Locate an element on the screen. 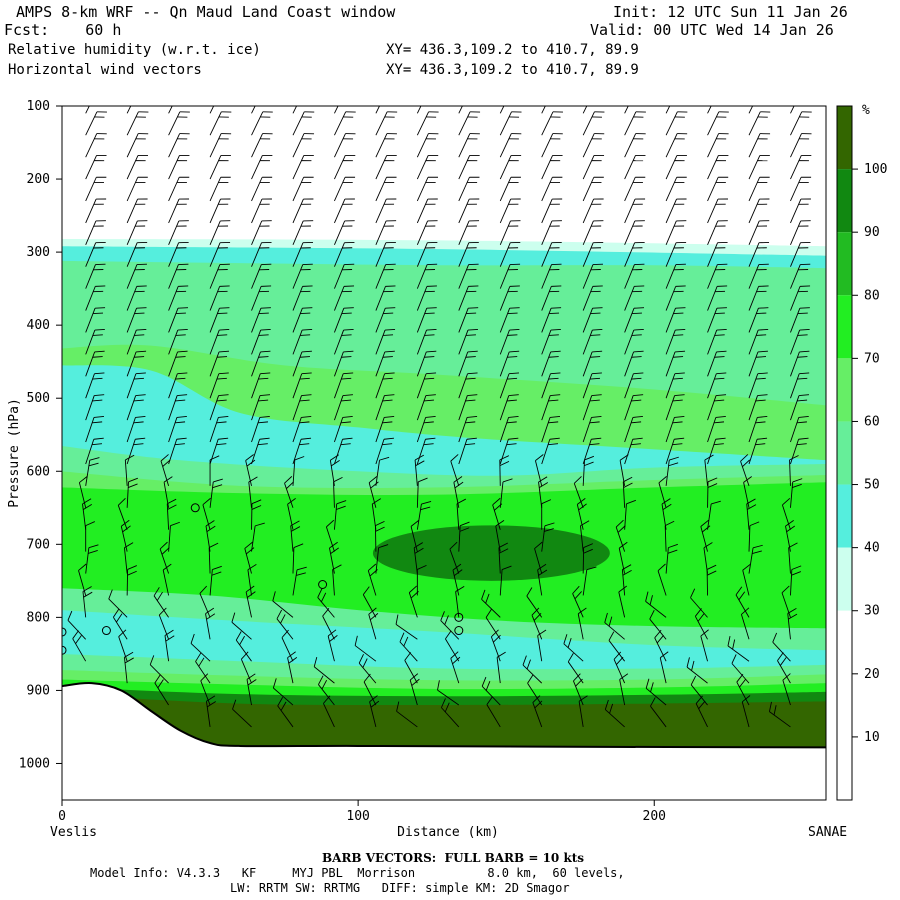 The height and width of the screenshot is (900, 900). colorbar-tick-label: 40 is located at coordinates (872, 548).